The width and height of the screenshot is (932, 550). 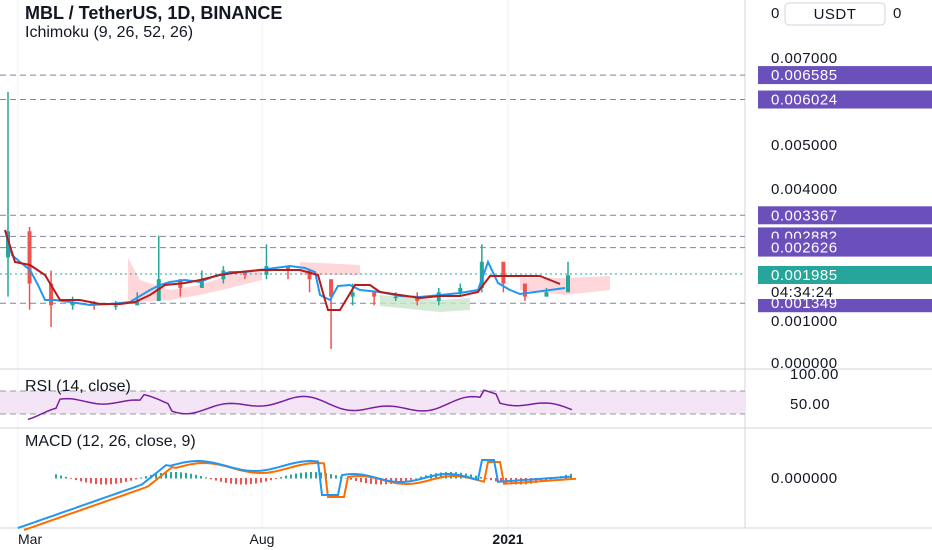 What do you see at coordinates (845, 283) in the screenshot?
I see `last-price-tag: 0.001985 04:34:24` at bounding box center [845, 283].